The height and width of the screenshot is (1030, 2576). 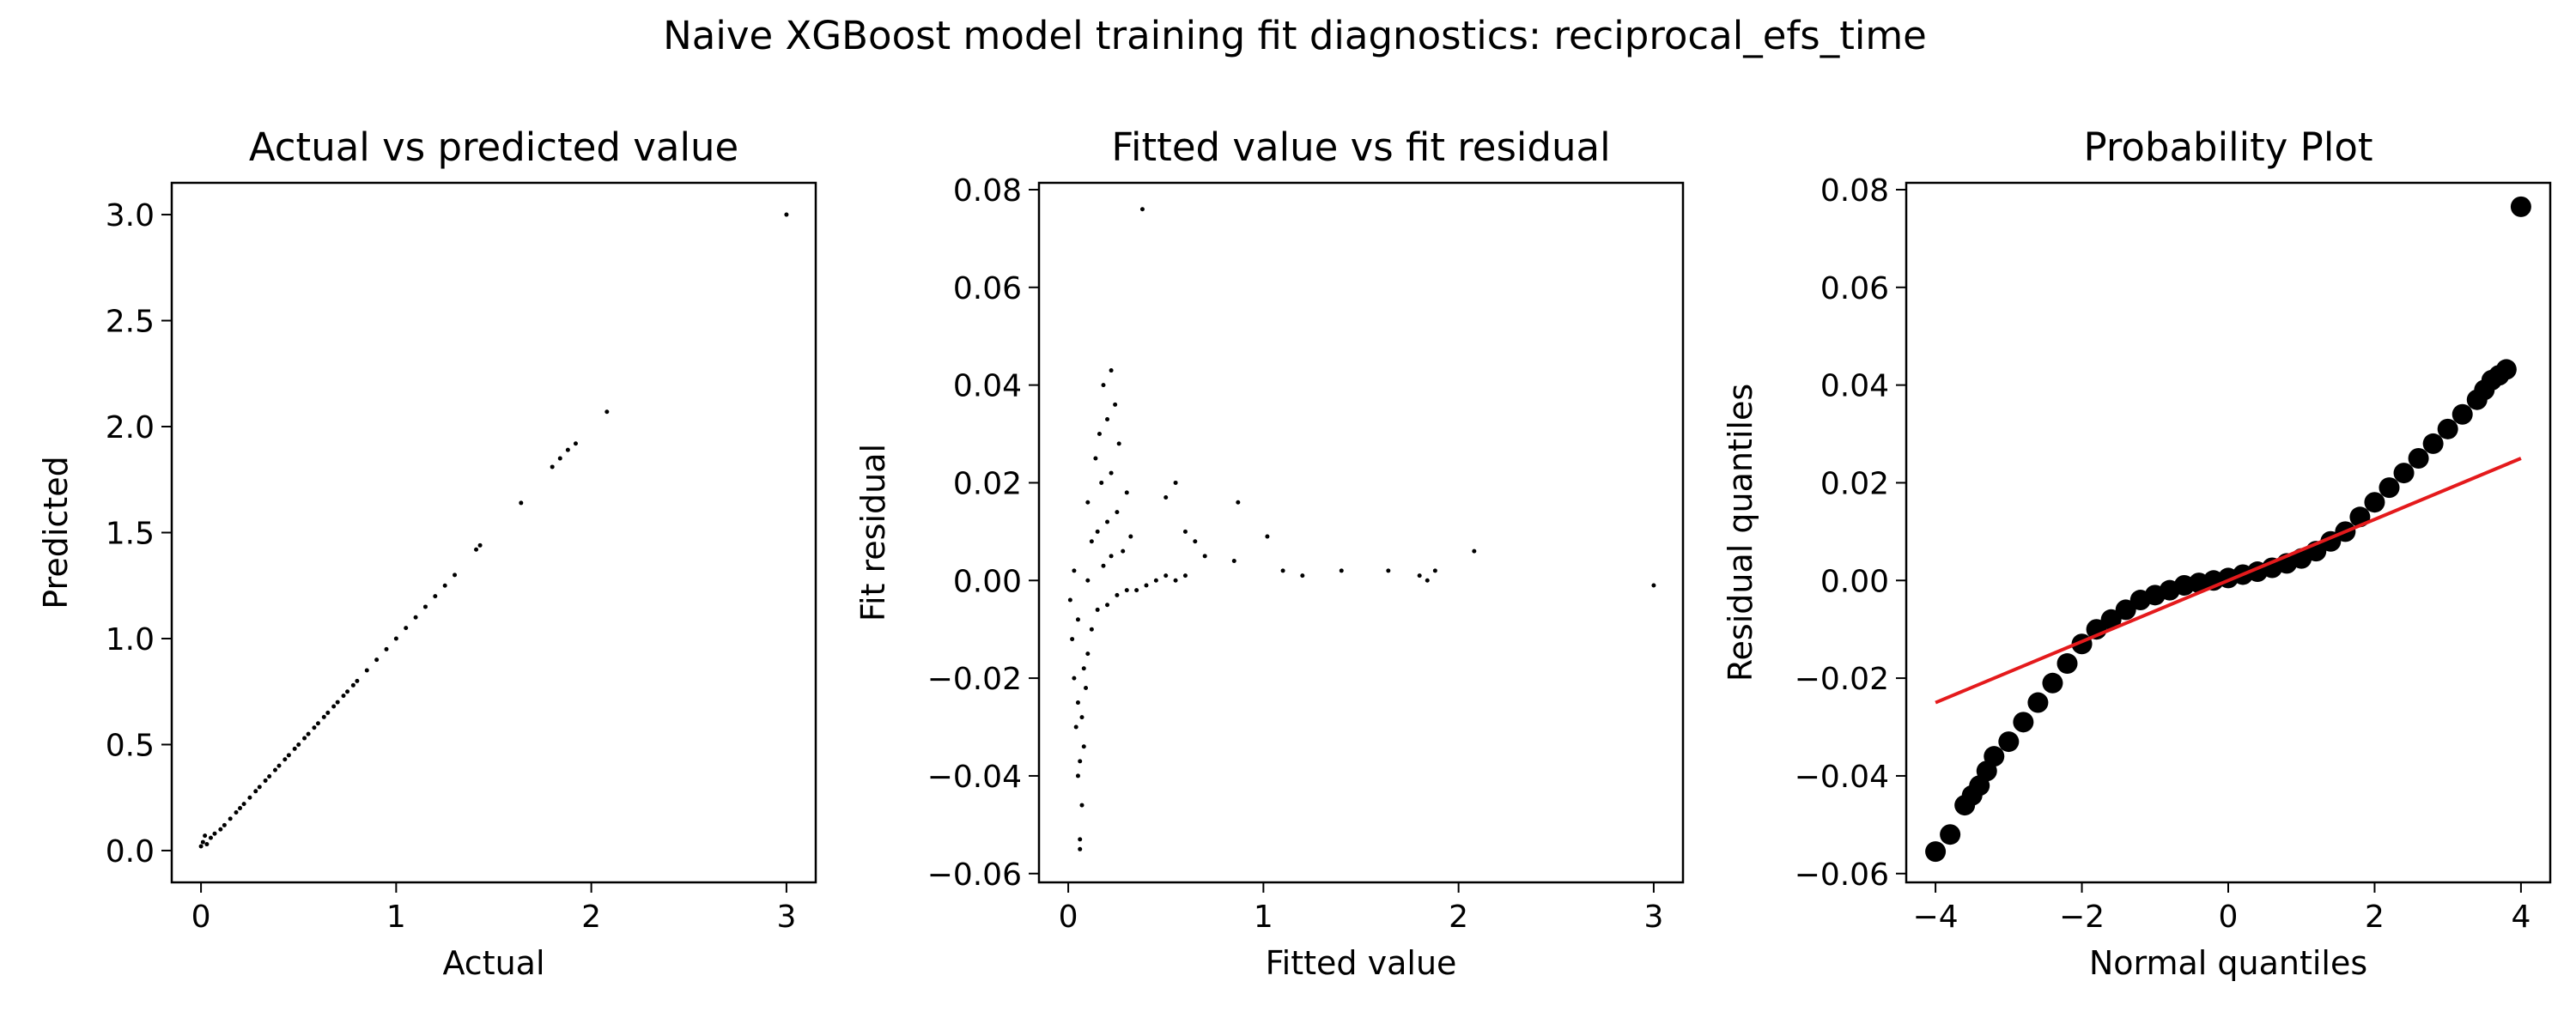 What do you see at coordinates (130, 639) in the screenshot?
I see `y-tick-label: 1.0` at bounding box center [130, 639].